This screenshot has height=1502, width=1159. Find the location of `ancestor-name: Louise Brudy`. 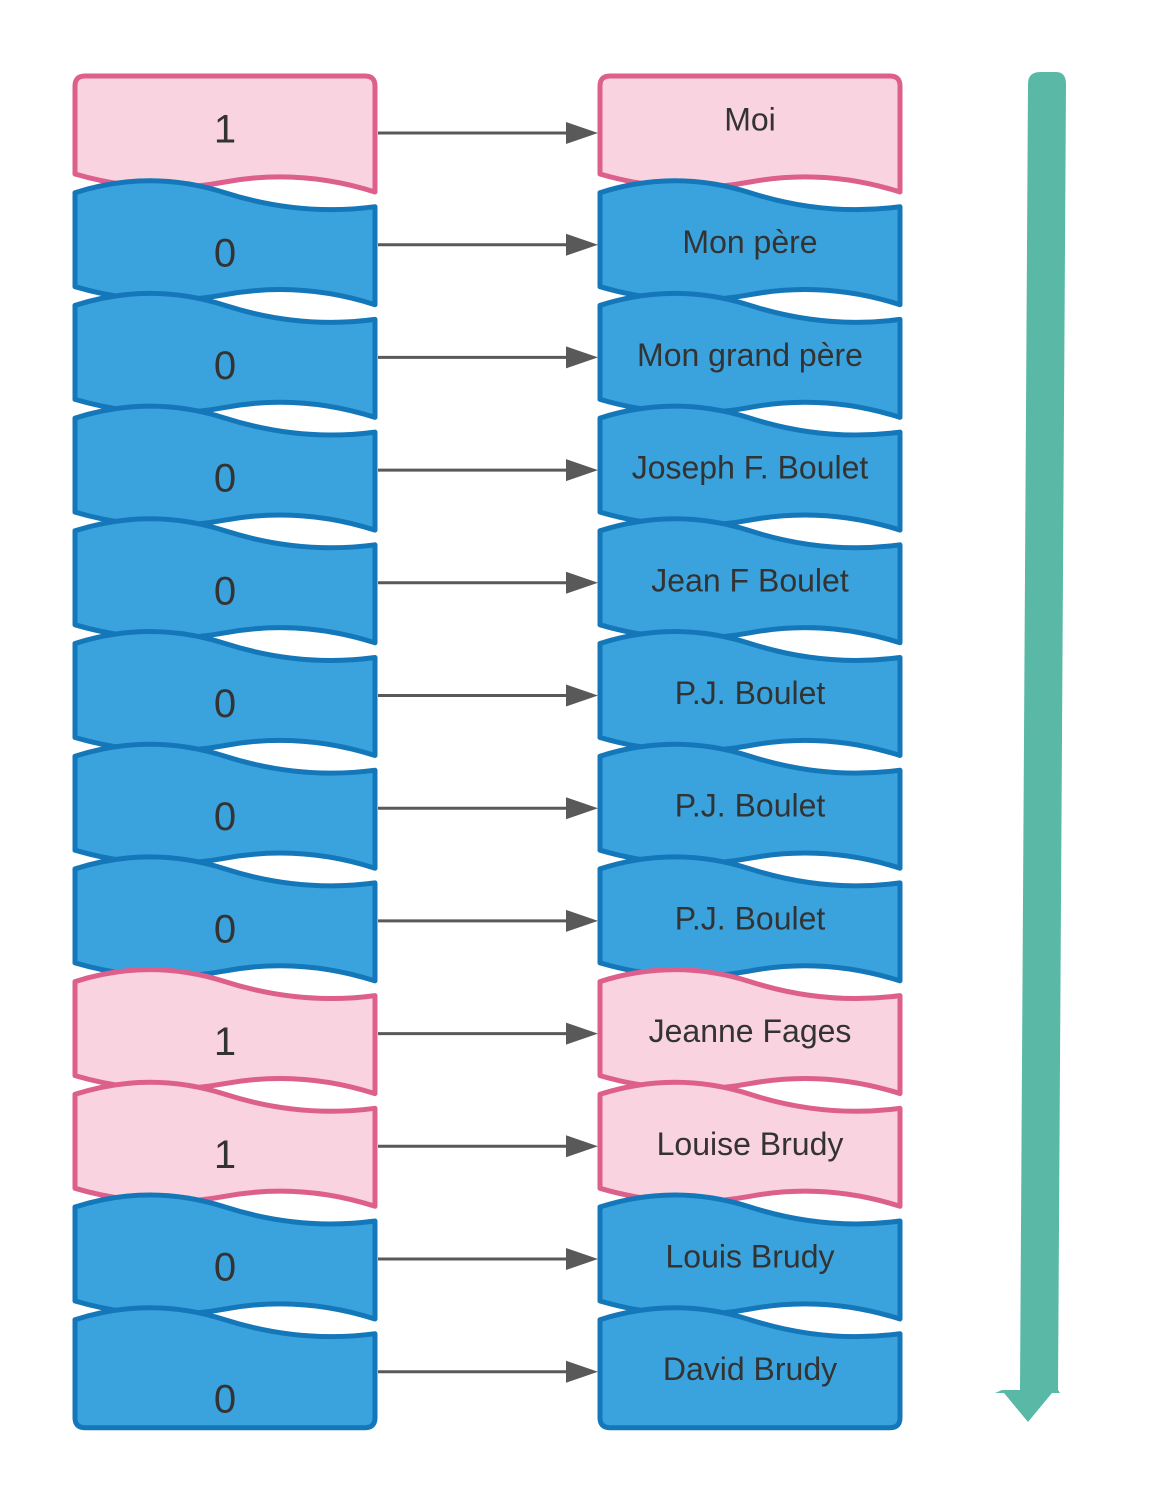

ancestor-name: Louise Brudy is located at coordinates (750, 1144).